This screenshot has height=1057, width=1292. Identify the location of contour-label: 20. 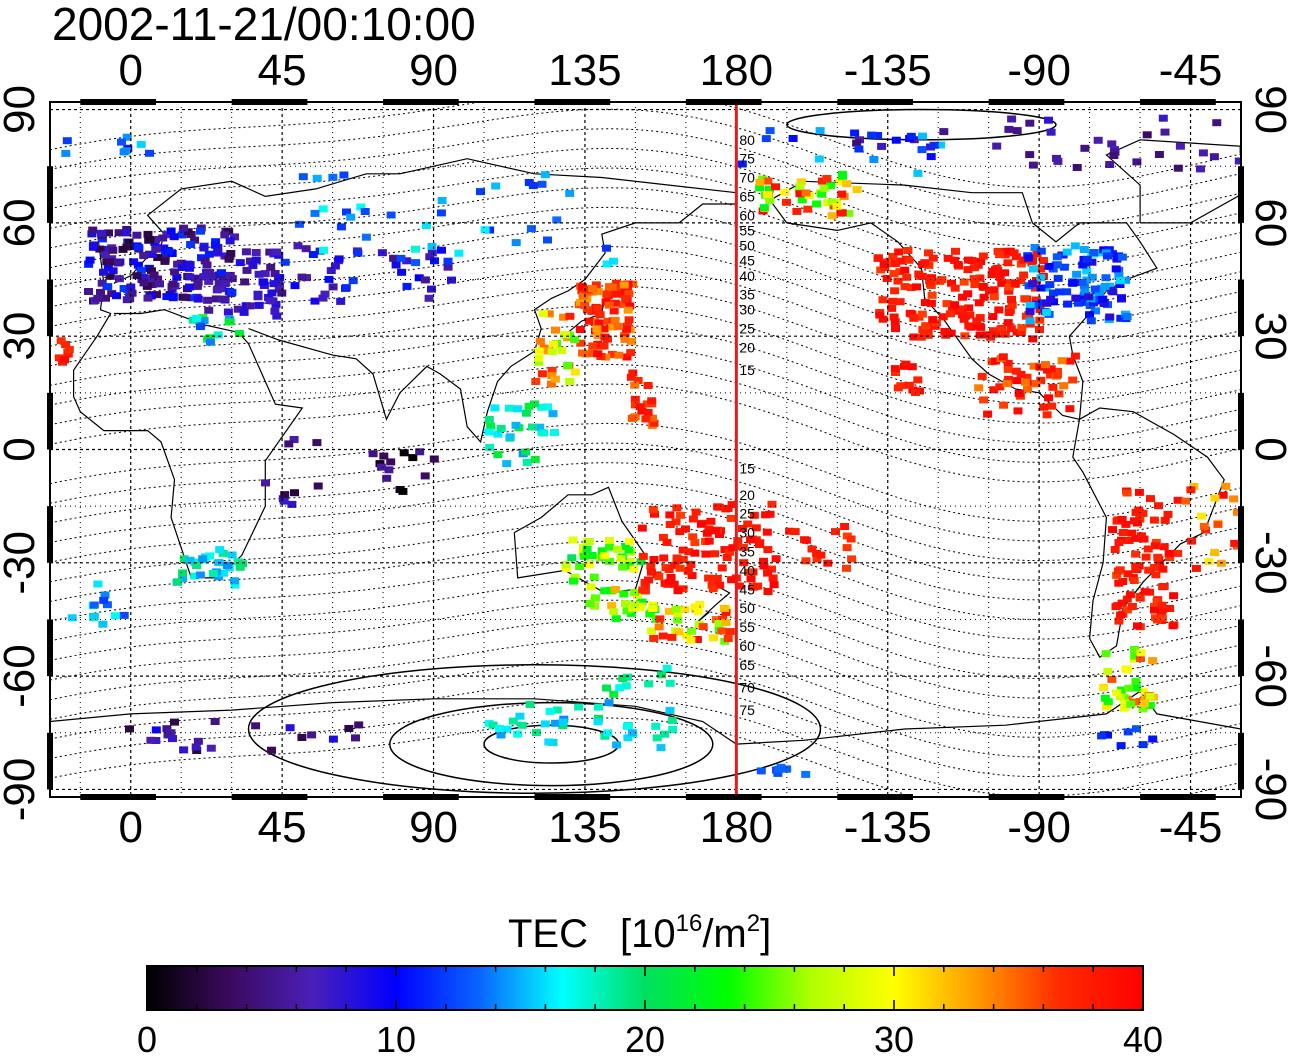
(747, 348).